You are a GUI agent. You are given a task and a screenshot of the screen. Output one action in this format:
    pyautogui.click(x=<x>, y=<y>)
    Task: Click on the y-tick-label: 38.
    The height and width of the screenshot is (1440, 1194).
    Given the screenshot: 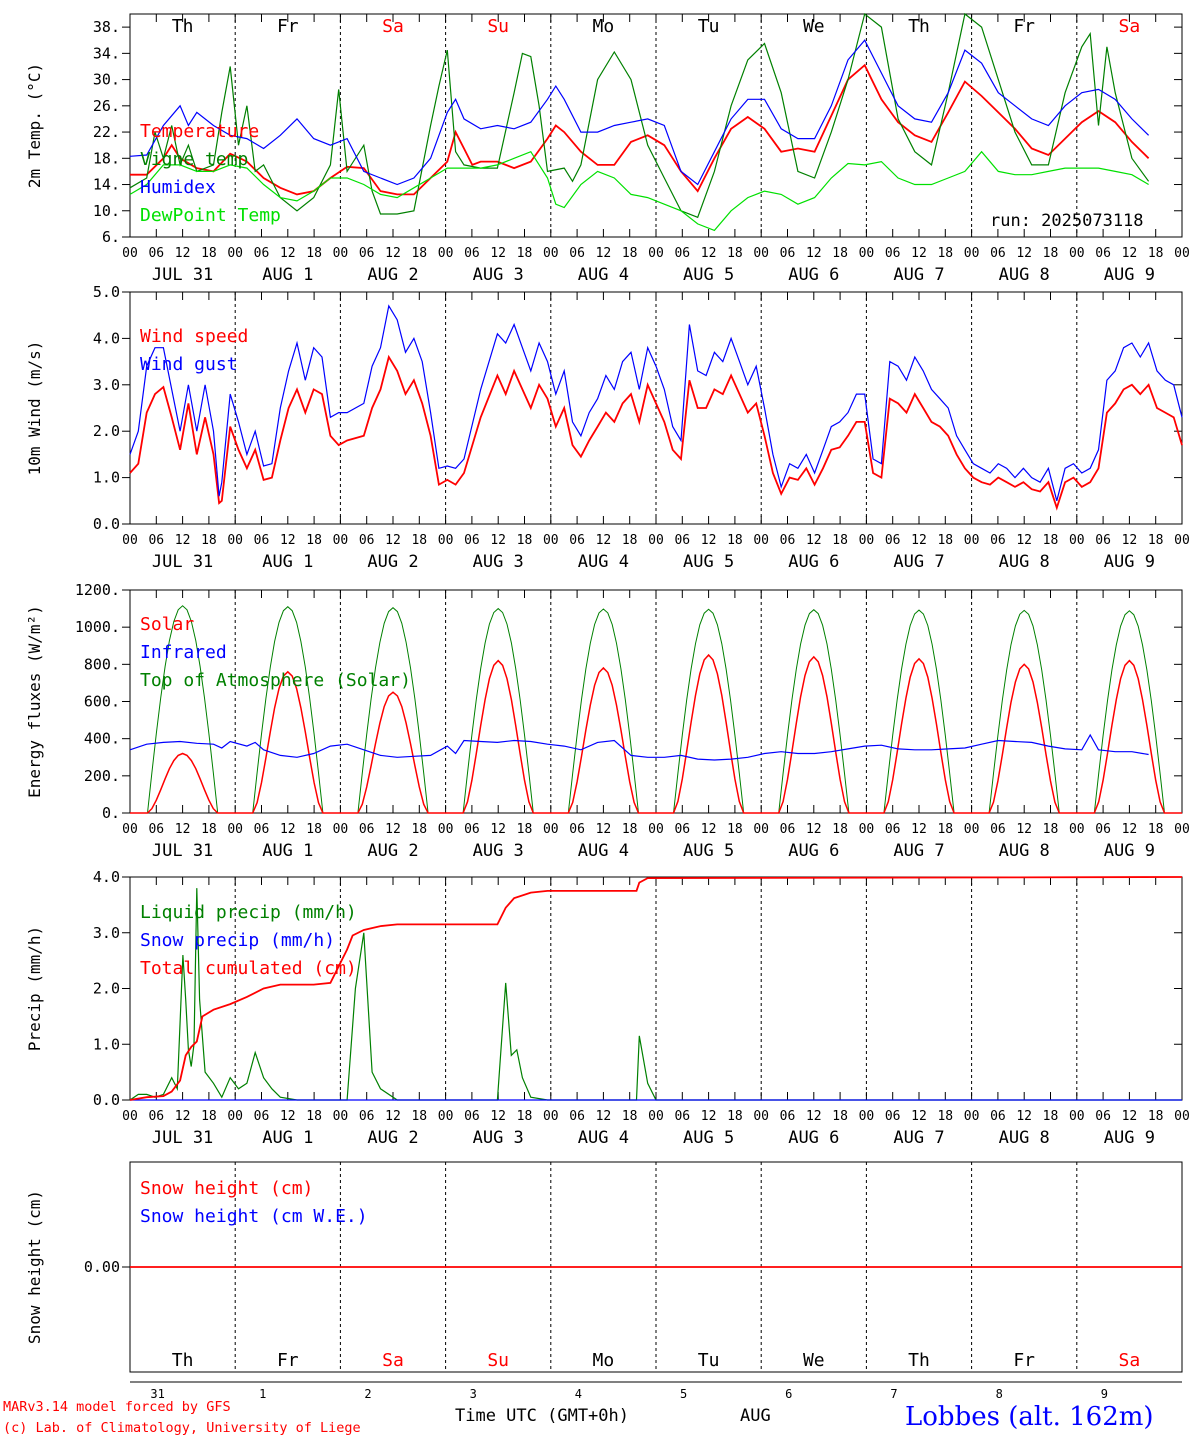 What is the action you would take?
    pyautogui.click(x=106, y=27)
    